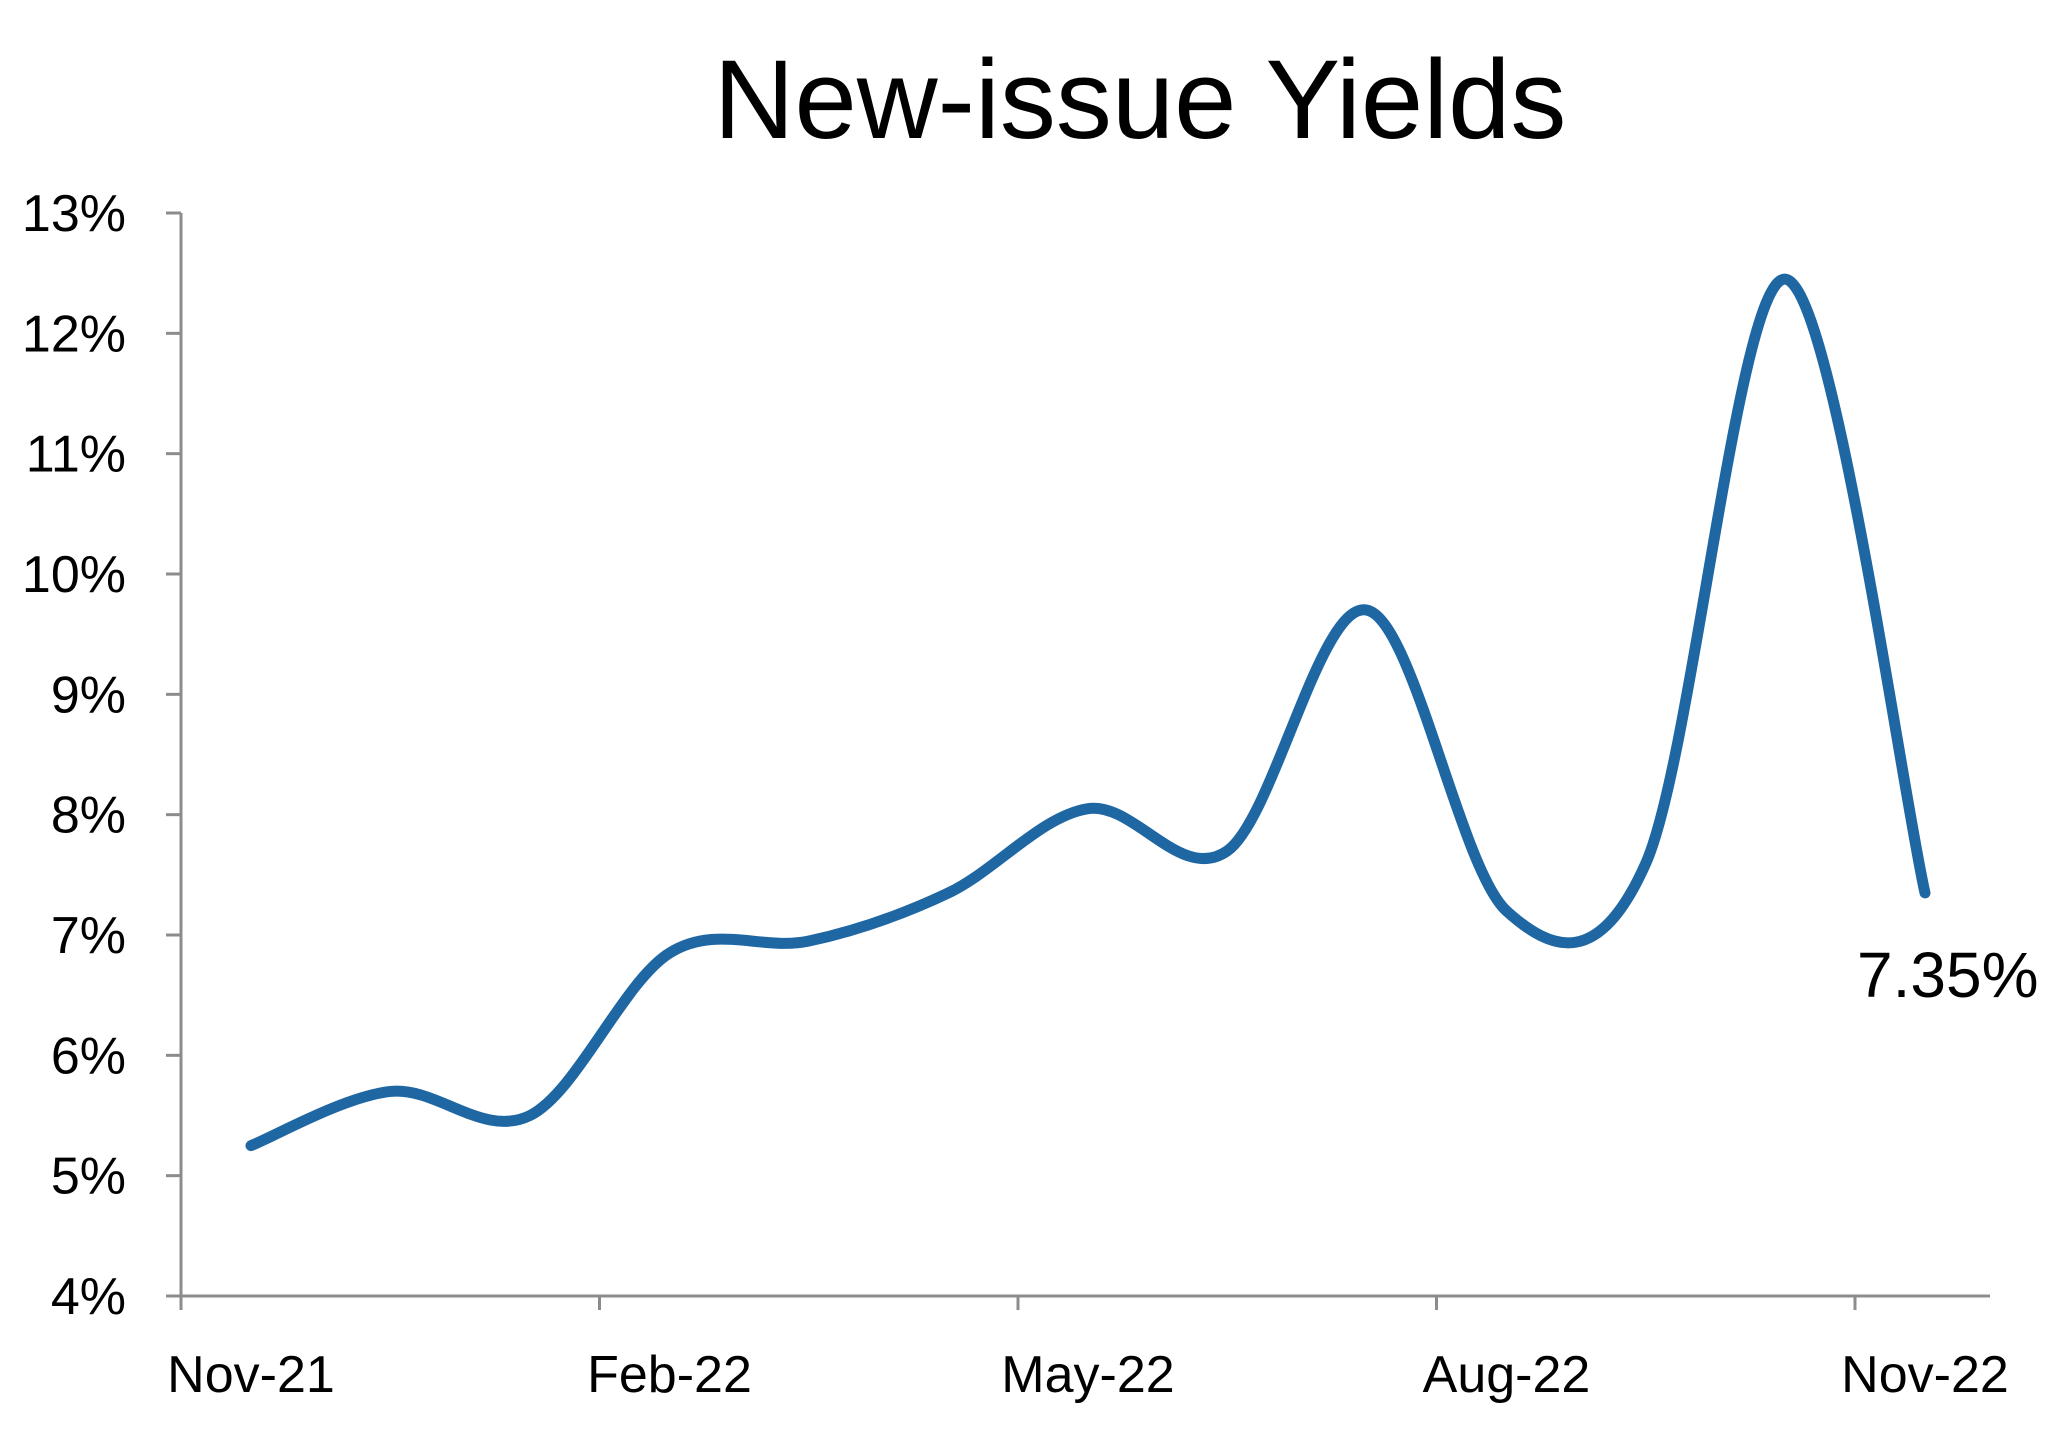 This screenshot has width=2048, height=1443. I want to click on x-tick-label: Feb-22, so click(669, 1375).